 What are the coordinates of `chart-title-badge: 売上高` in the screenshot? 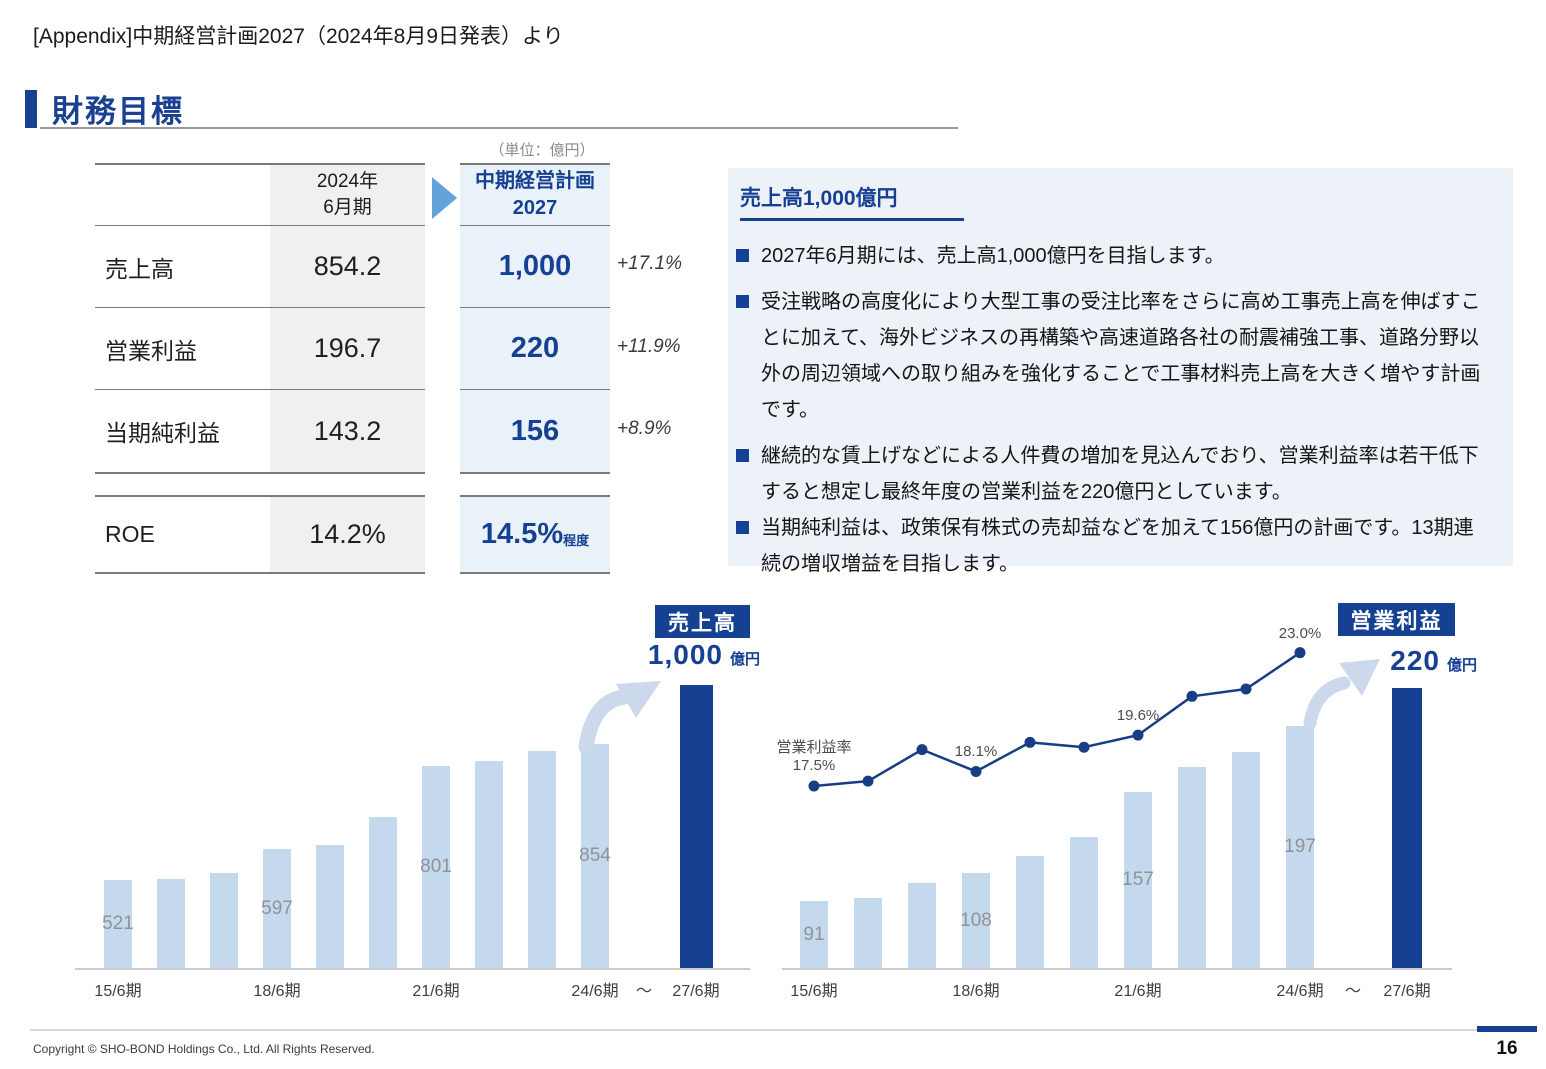 It's located at (702, 621).